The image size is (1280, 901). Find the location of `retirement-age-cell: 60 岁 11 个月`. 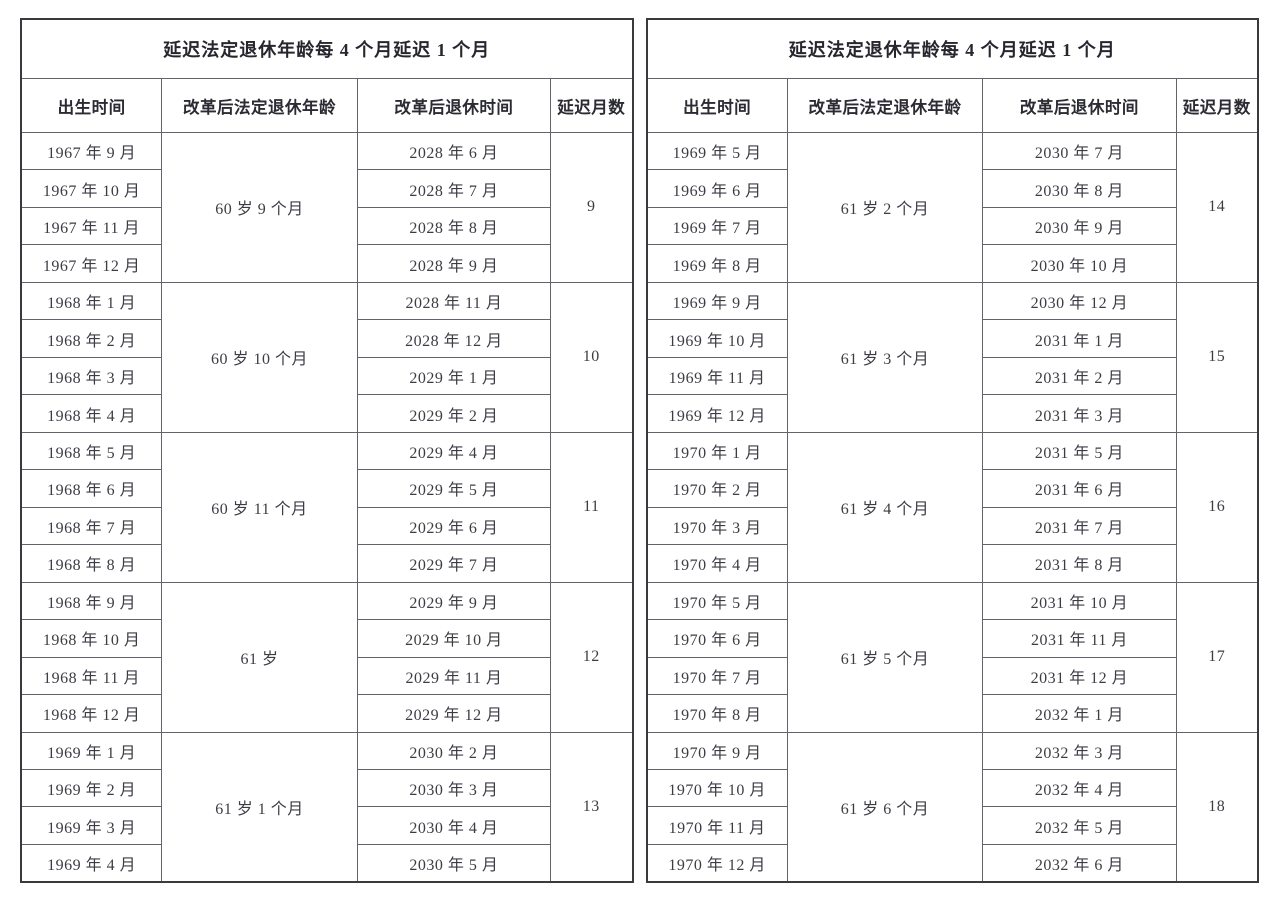

retirement-age-cell: 60 岁 11 个月 is located at coordinates (259, 507).